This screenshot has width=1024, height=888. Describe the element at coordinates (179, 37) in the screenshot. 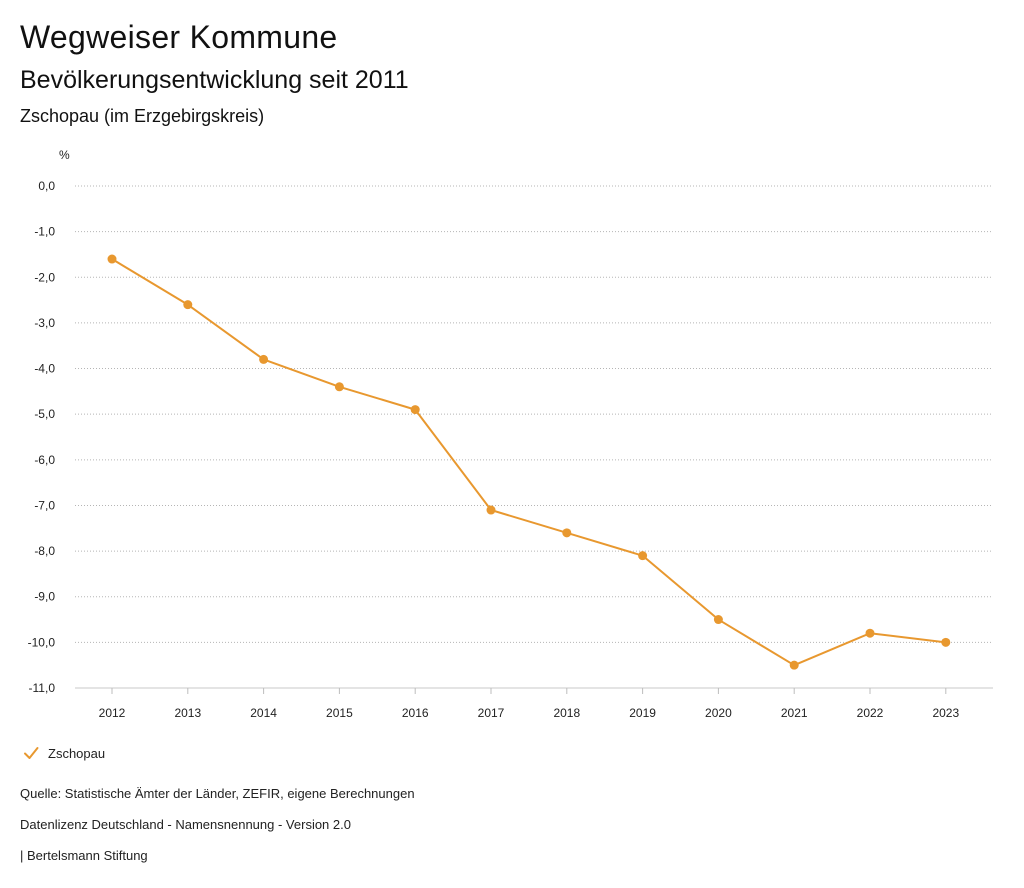

I see `page-title: Wegweiser Kommune` at that location.